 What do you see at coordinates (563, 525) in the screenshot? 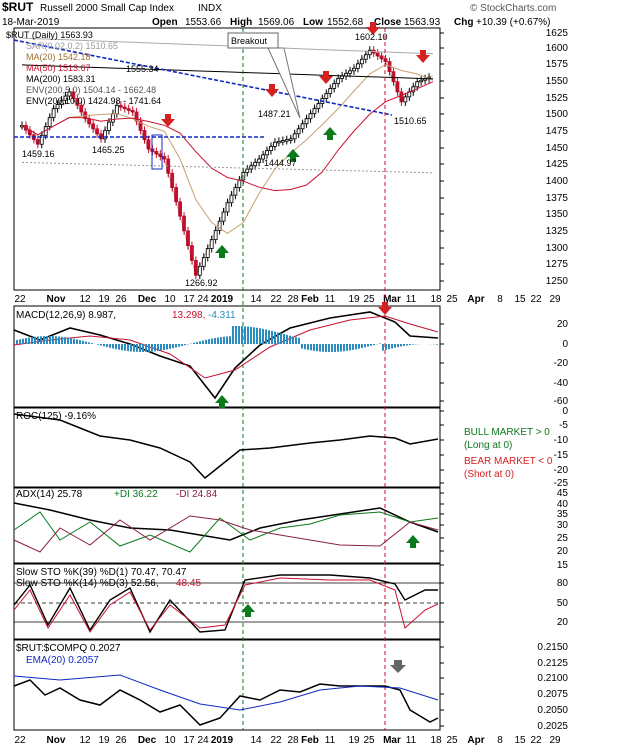
I see `y-tick-label: 30` at bounding box center [563, 525].